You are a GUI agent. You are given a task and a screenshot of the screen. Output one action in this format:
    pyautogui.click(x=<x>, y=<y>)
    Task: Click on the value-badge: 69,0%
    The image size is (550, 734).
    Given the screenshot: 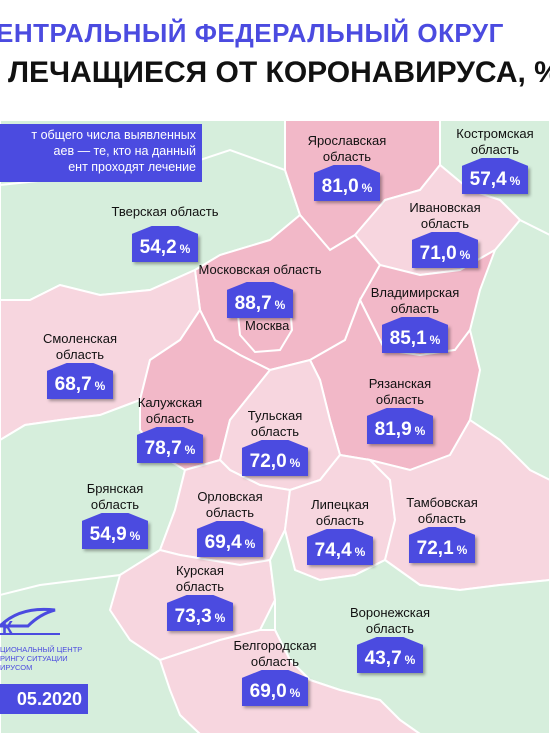 What is the action you would take?
    pyautogui.click(x=275, y=692)
    